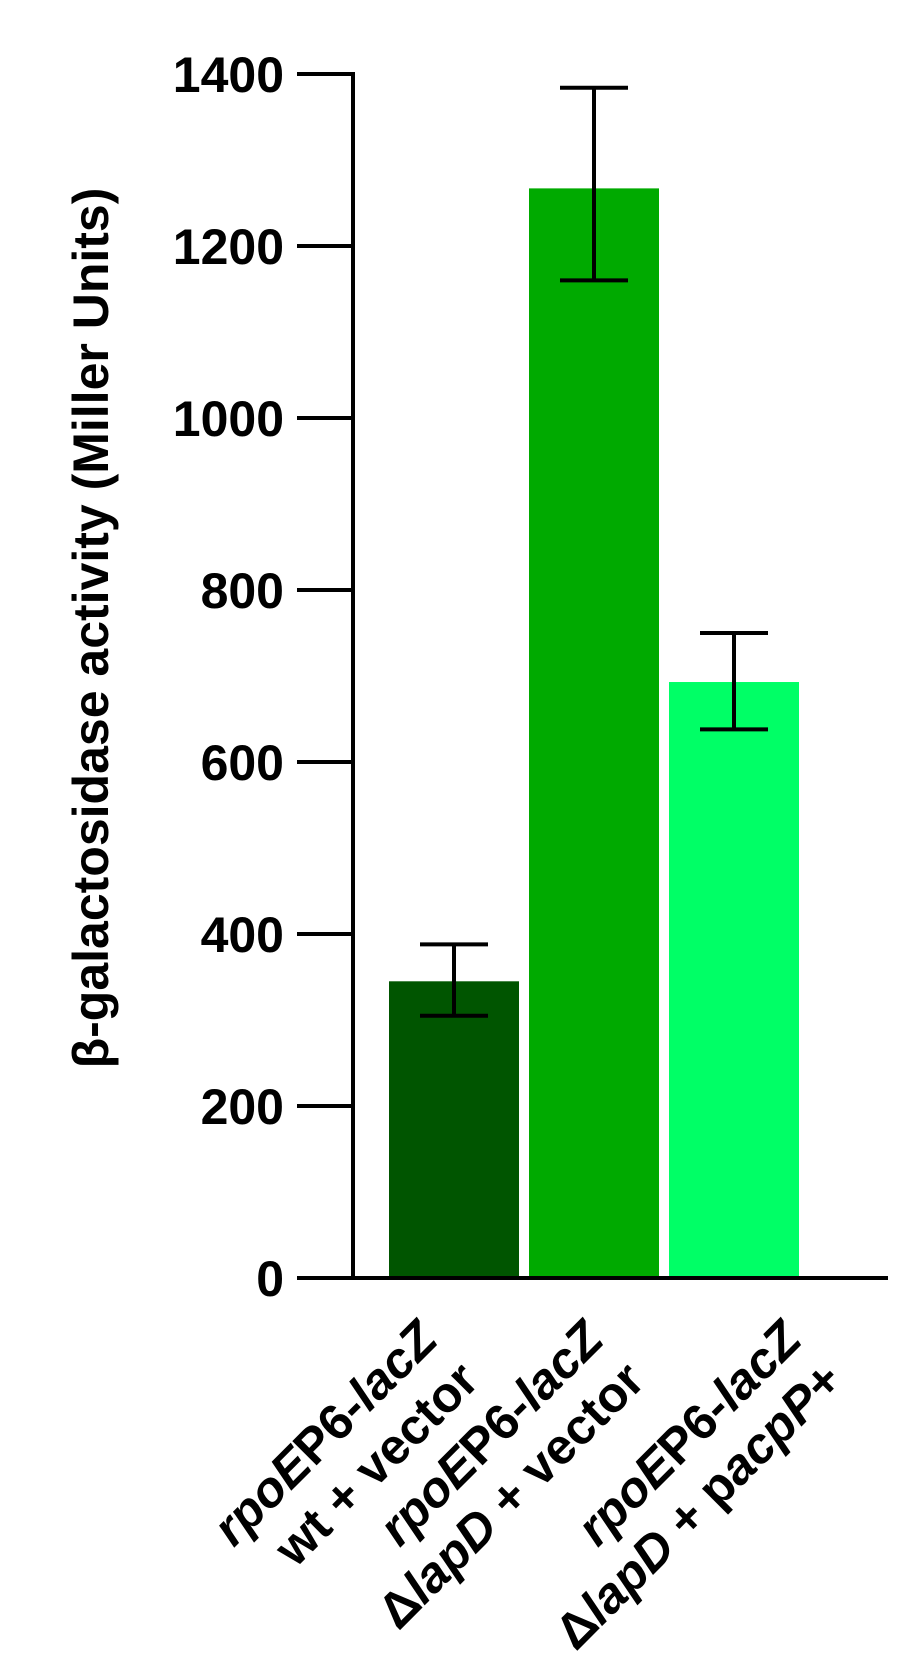 The width and height of the screenshot is (923, 1667). I want to click on y-tick-label: 200, so click(242, 1107).